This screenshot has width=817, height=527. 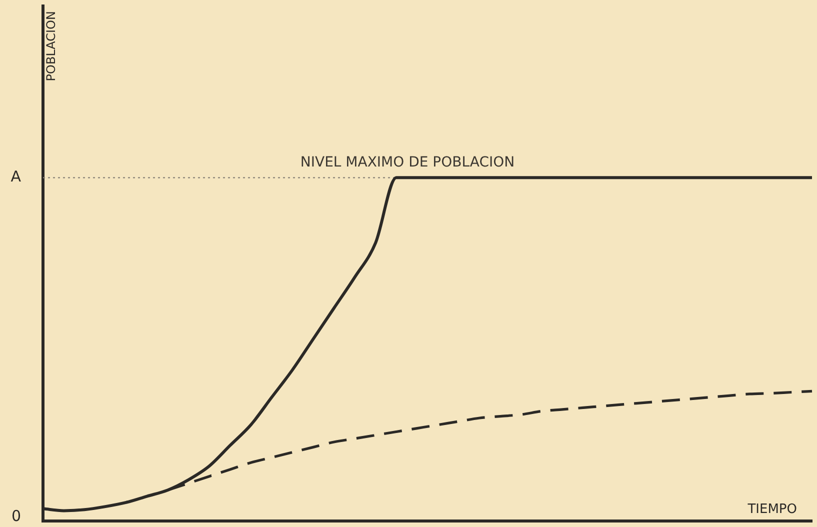 I want to click on text: POBLACION, so click(x=51, y=46).